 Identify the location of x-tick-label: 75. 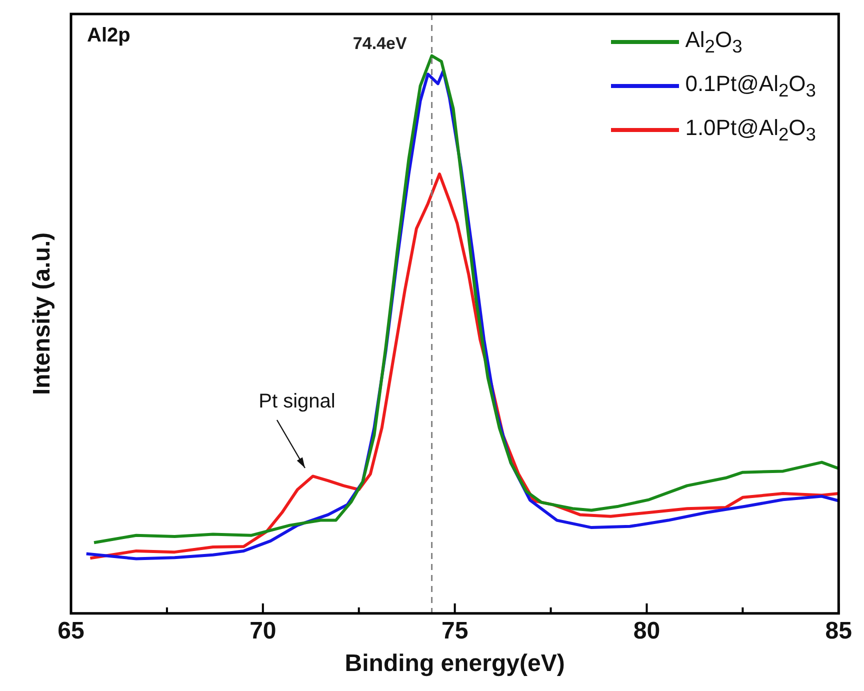
(454, 630).